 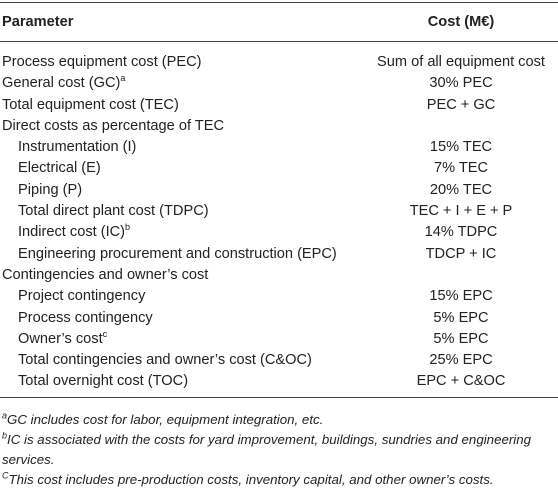 I want to click on parameter-cell: Total direct plant cost (TDPC), so click(x=182, y=211).